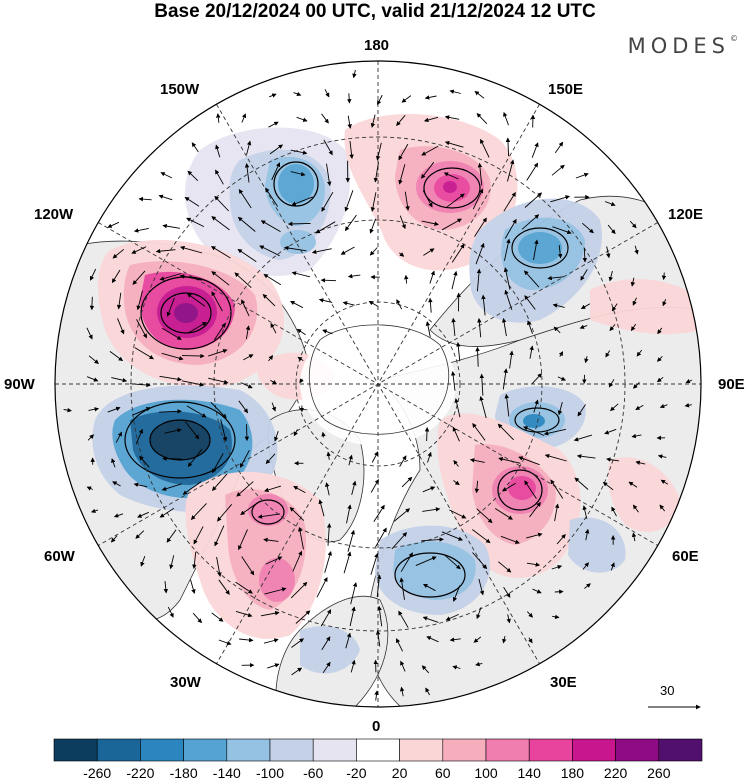 This screenshot has height=783, width=750. I want to click on anomaly-negative-130e, so click(535, 260).